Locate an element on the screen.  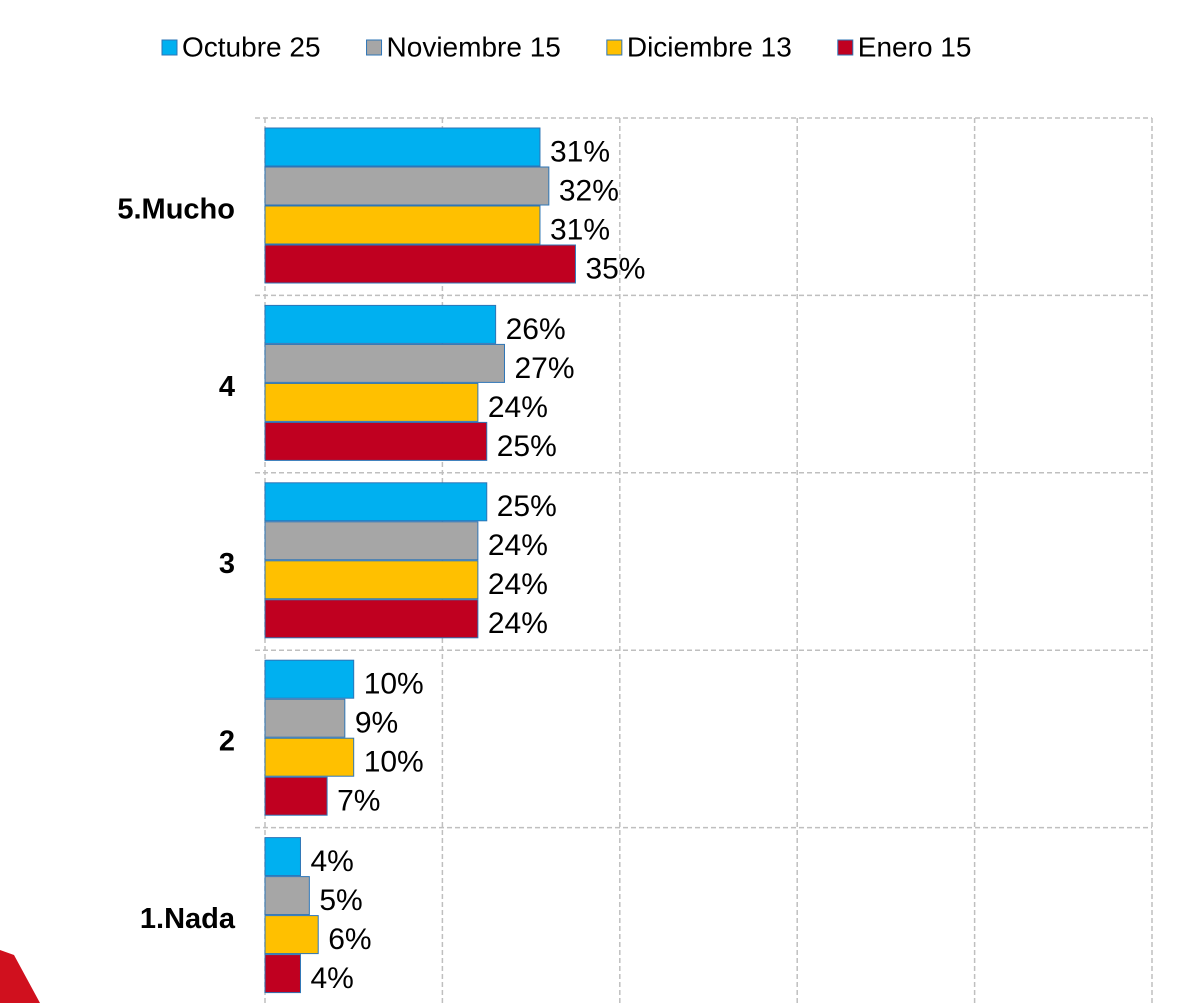
category-label: 3 is located at coordinates (227, 564).